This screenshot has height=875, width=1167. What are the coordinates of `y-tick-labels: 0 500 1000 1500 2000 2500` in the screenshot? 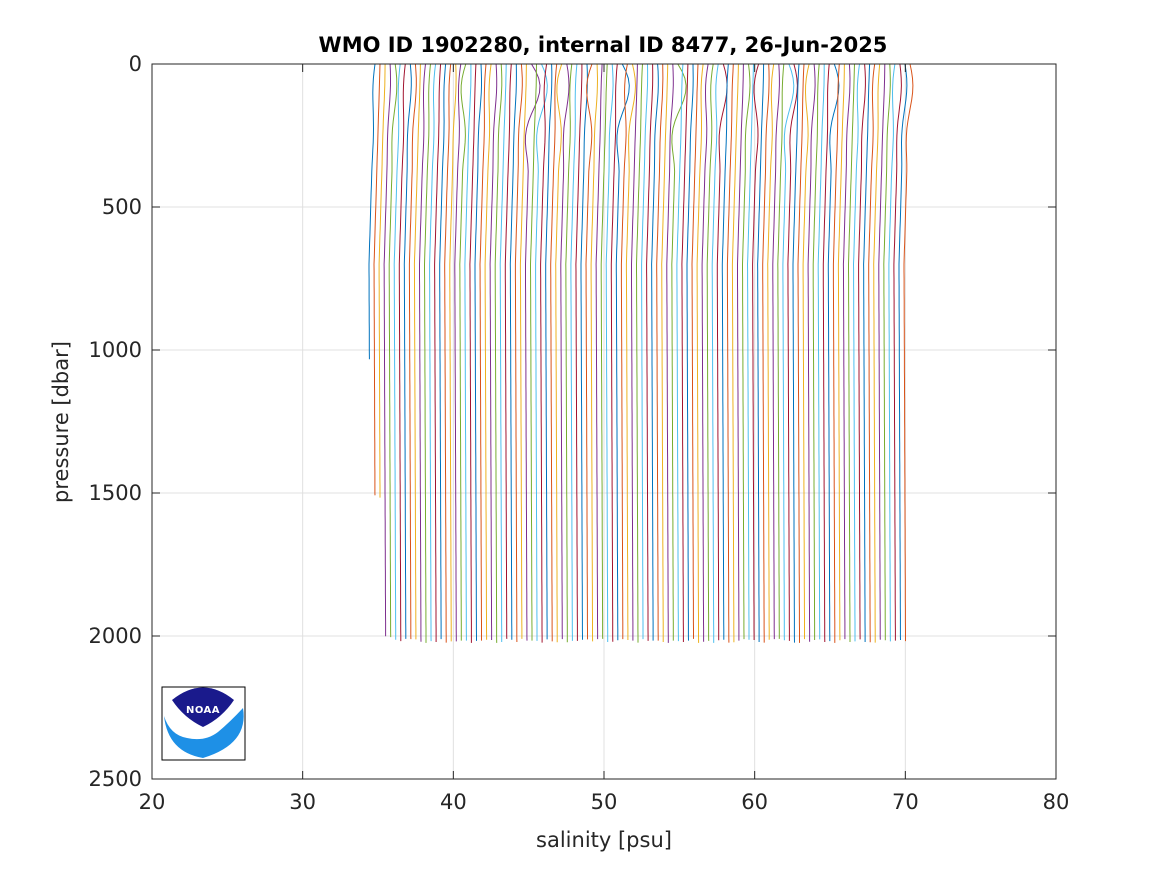 It's located at (115, 421).